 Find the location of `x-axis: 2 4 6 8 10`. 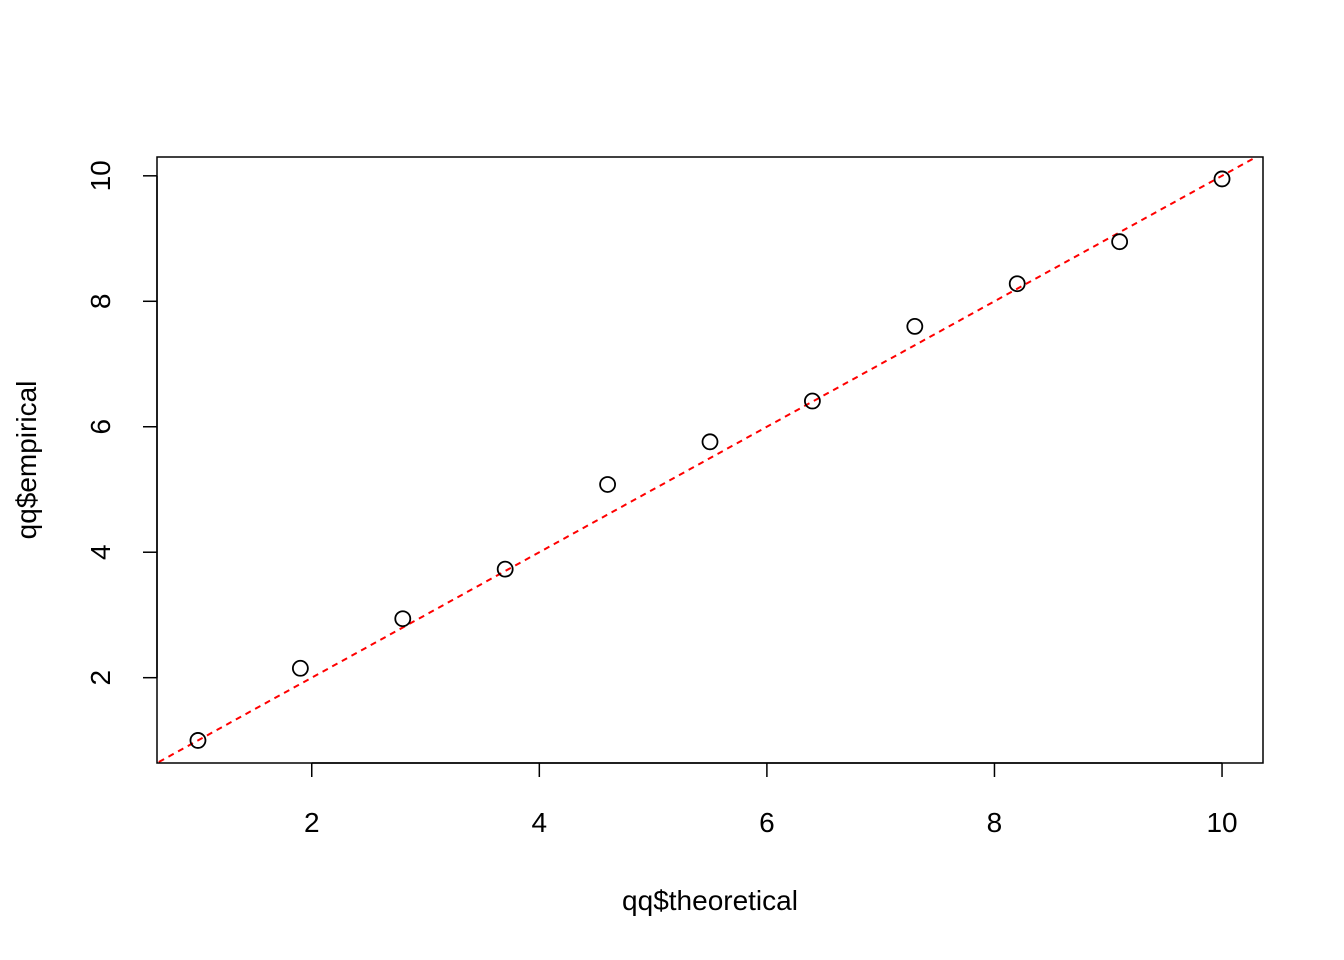

x-axis: 2 4 6 8 10 is located at coordinates (771, 800).